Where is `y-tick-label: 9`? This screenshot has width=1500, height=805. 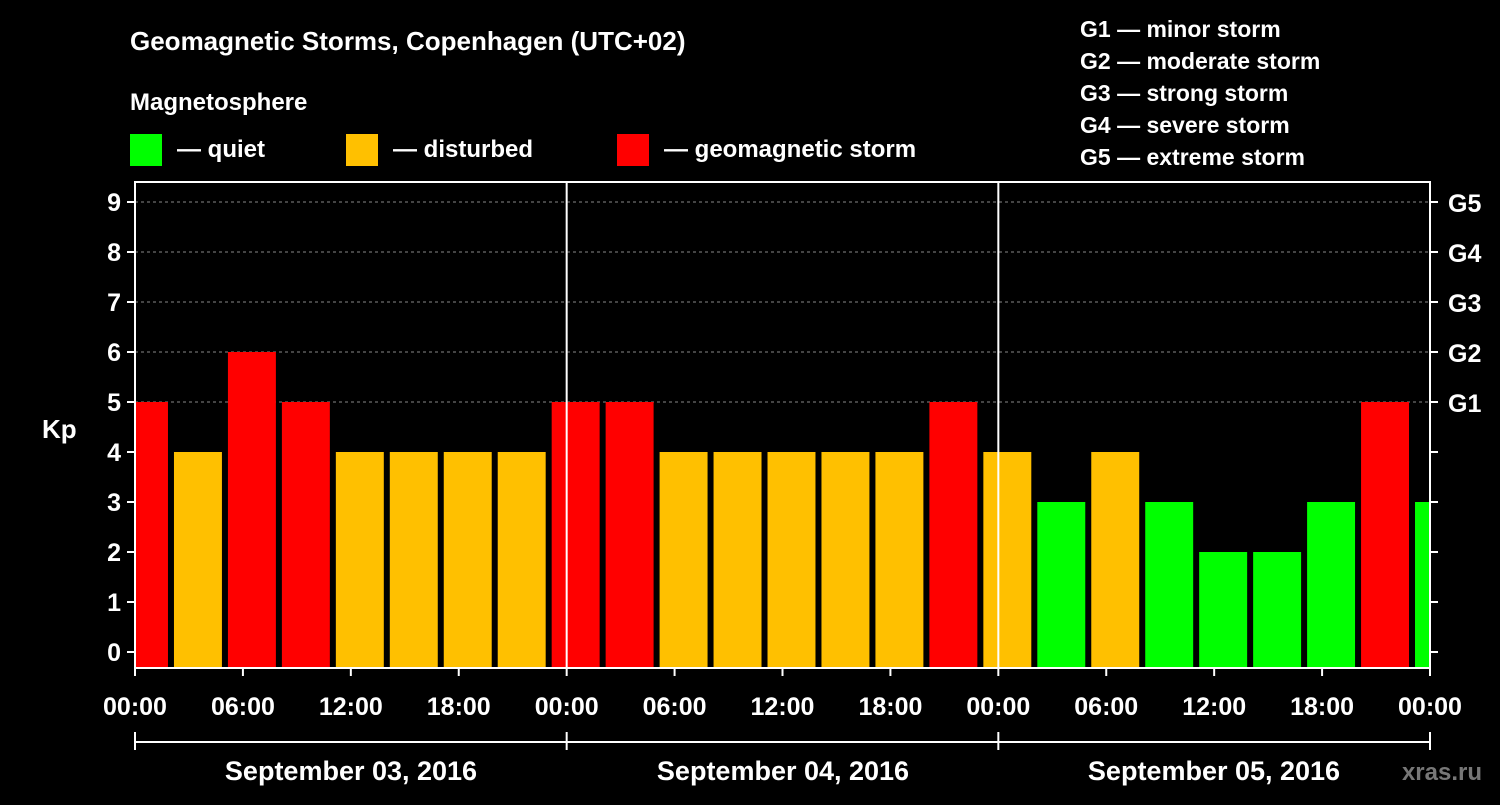 y-tick-label: 9 is located at coordinates (114, 203).